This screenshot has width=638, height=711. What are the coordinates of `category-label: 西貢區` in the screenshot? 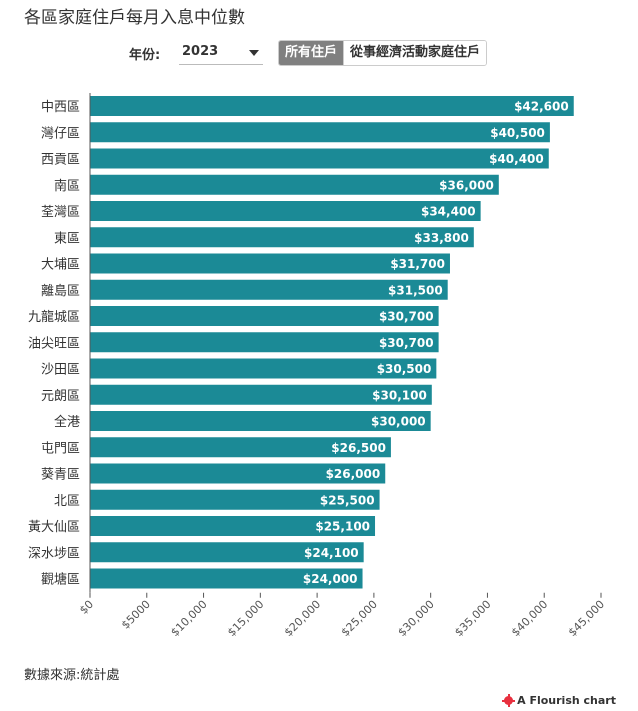 It's located at (60, 160).